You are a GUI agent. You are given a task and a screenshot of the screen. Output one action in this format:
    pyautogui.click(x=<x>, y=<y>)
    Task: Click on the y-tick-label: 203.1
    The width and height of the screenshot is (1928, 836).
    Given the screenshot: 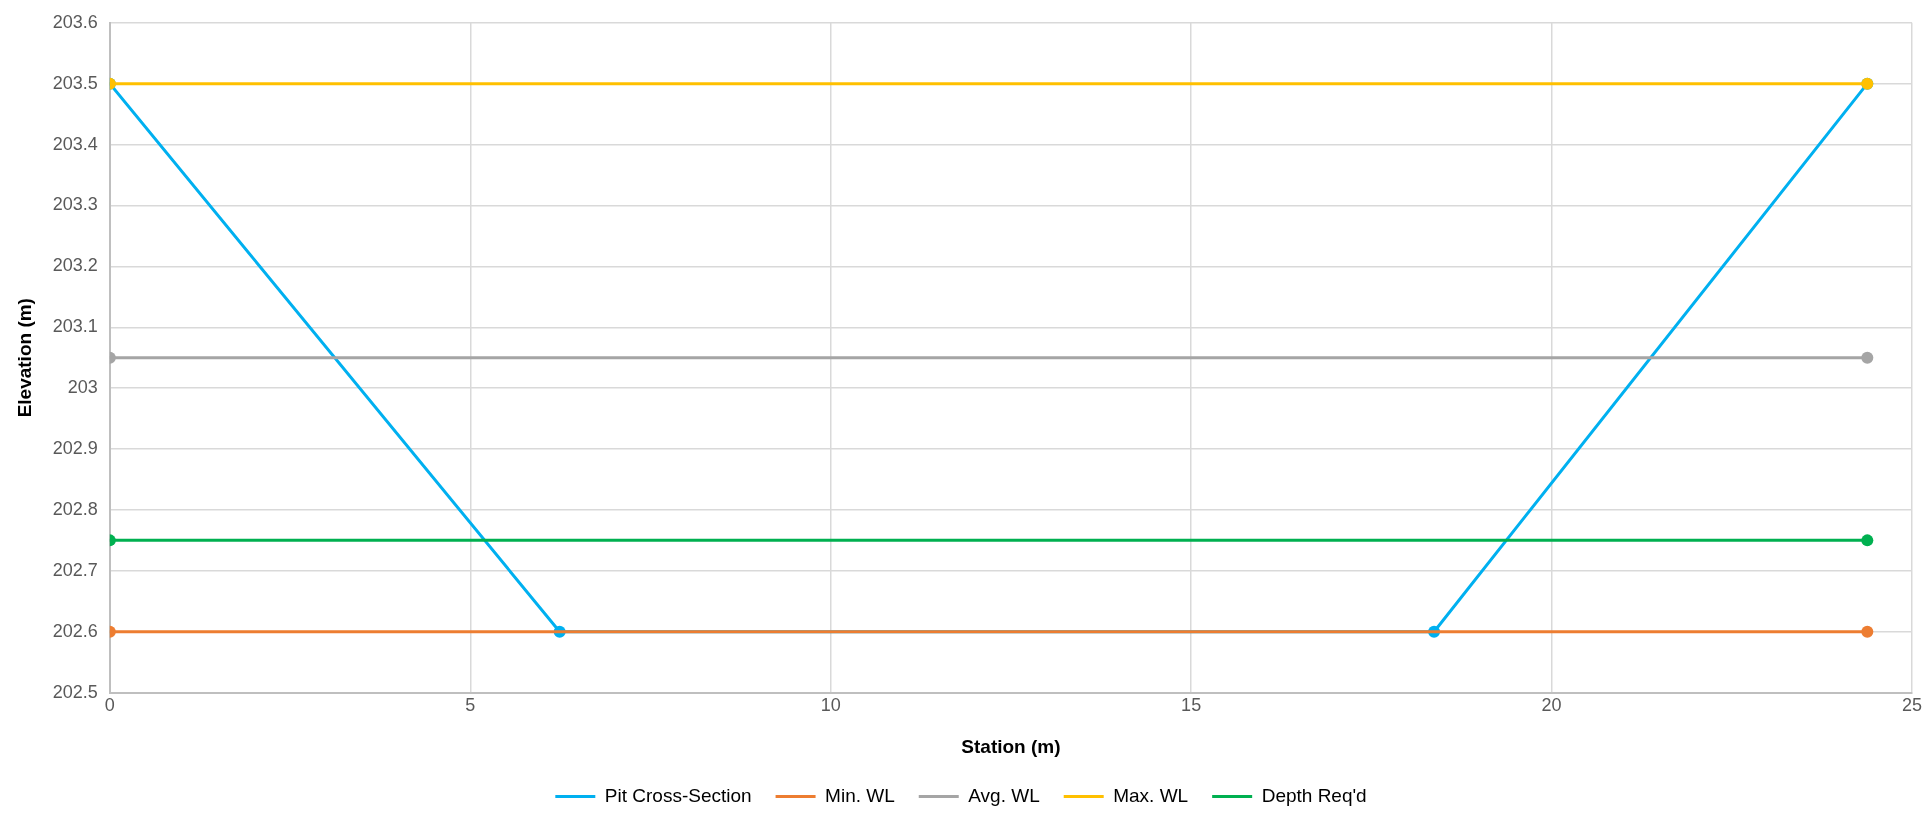 What is the action you would take?
    pyautogui.click(x=75, y=326)
    